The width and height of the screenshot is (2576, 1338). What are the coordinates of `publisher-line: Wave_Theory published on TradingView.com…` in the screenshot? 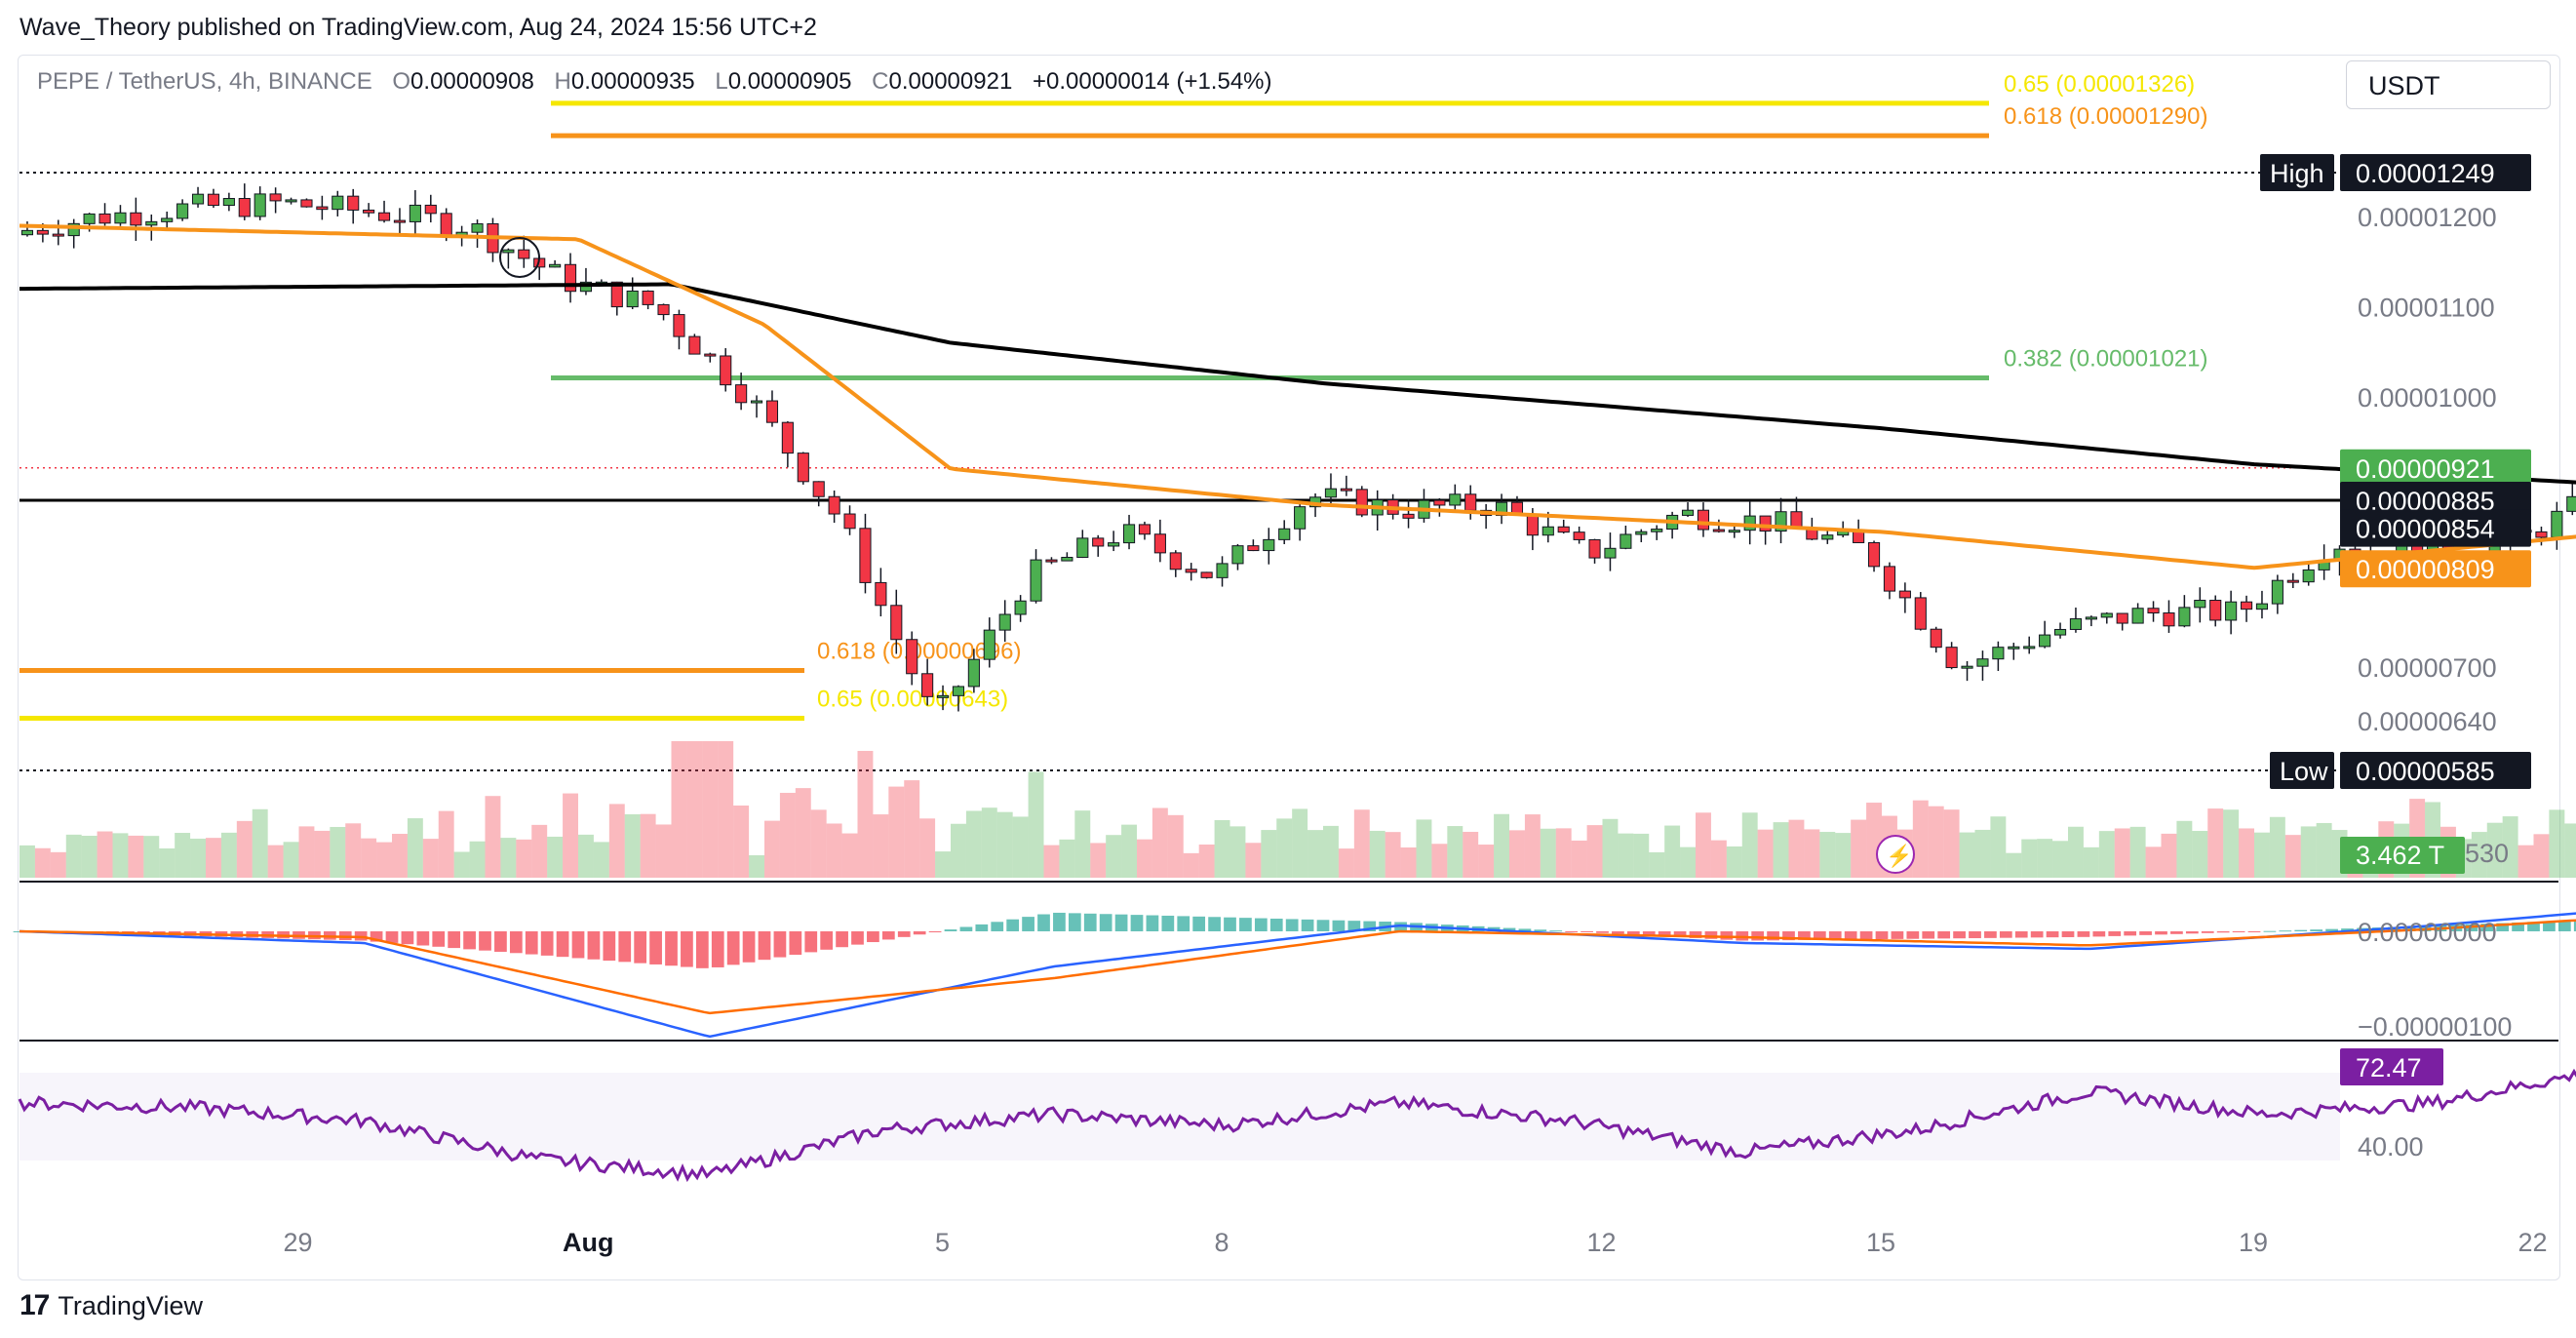 It's located at (418, 28).